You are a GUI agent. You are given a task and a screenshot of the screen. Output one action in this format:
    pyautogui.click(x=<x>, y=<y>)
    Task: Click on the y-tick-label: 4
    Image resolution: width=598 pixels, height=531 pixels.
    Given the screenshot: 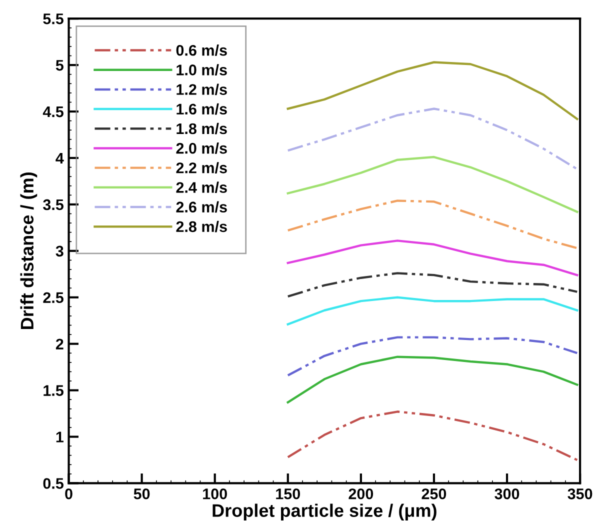 What is the action you would take?
    pyautogui.click(x=60, y=158)
    